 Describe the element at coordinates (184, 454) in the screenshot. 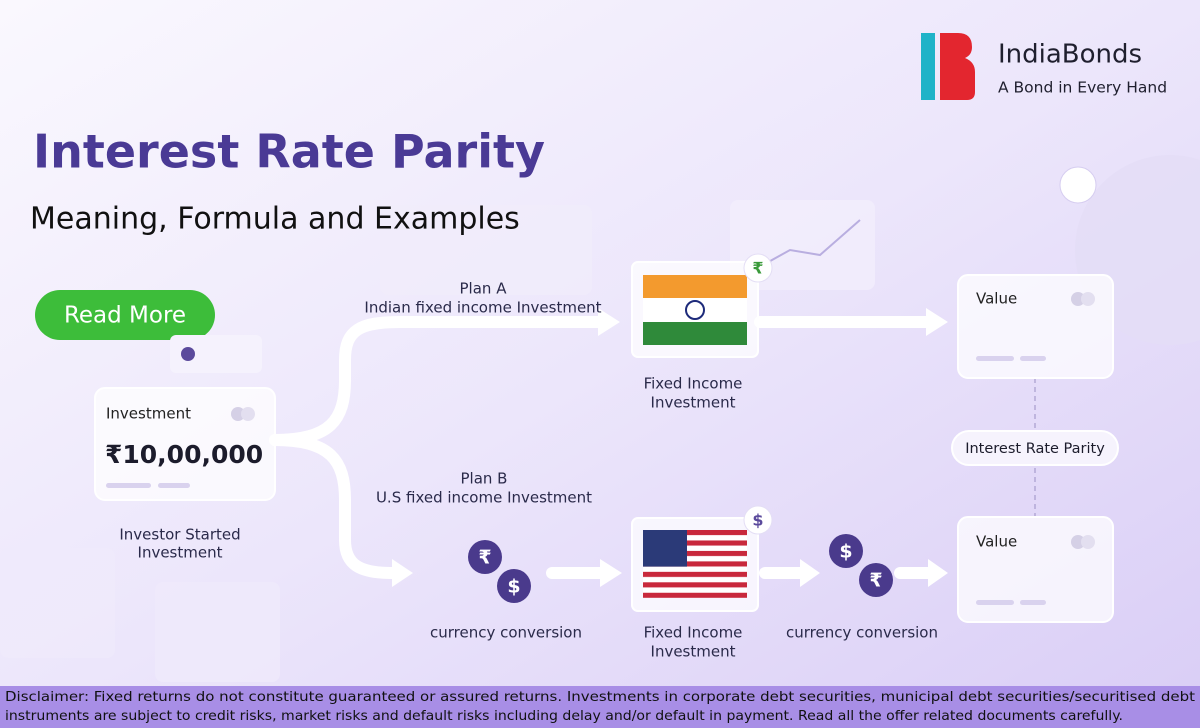

I see `investment-amount: ₹10,00,000` at that location.